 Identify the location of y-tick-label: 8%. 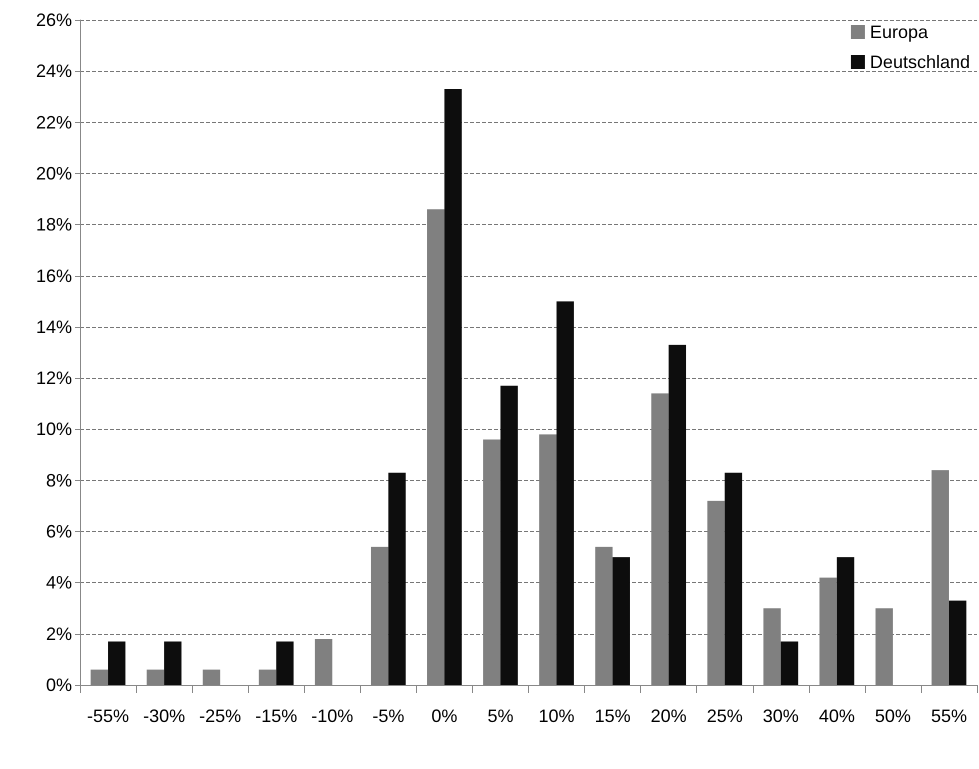
(59, 480).